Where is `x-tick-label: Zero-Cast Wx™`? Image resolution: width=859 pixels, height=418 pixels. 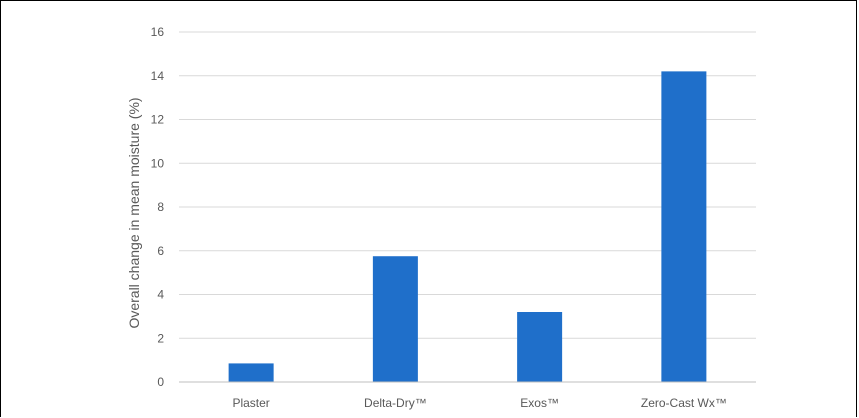
x-tick-label: Zero-Cast Wx™ is located at coordinates (684, 403).